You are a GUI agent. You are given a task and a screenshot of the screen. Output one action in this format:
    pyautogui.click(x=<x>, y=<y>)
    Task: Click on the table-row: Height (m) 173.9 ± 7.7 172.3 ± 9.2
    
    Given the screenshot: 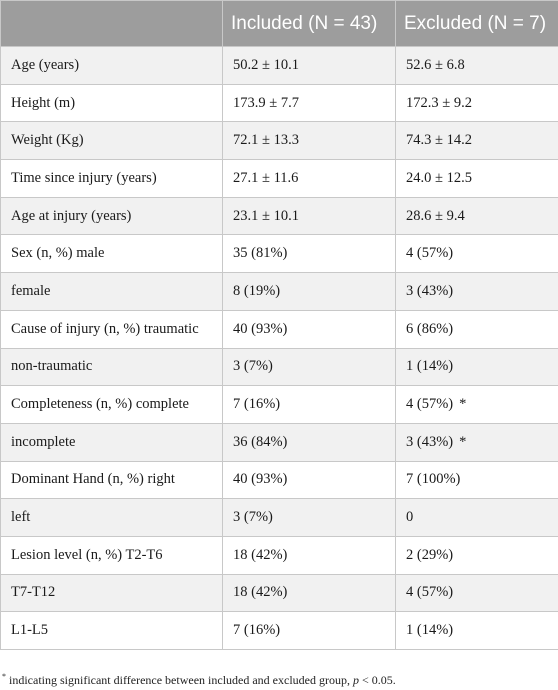 What is the action you would take?
    pyautogui.click(x=279, y=103)
    